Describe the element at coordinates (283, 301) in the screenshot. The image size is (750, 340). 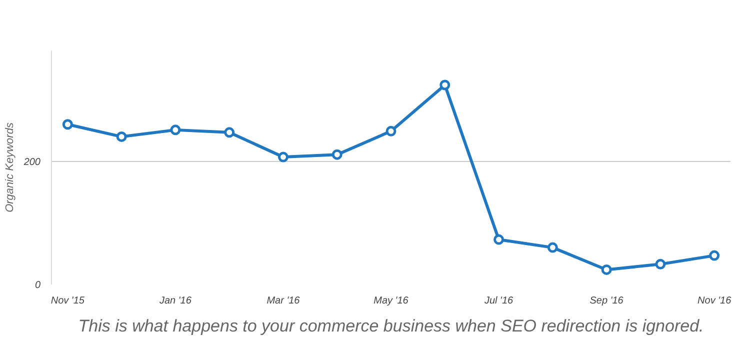
I see `x-tick-label: Mar '16` at that location.